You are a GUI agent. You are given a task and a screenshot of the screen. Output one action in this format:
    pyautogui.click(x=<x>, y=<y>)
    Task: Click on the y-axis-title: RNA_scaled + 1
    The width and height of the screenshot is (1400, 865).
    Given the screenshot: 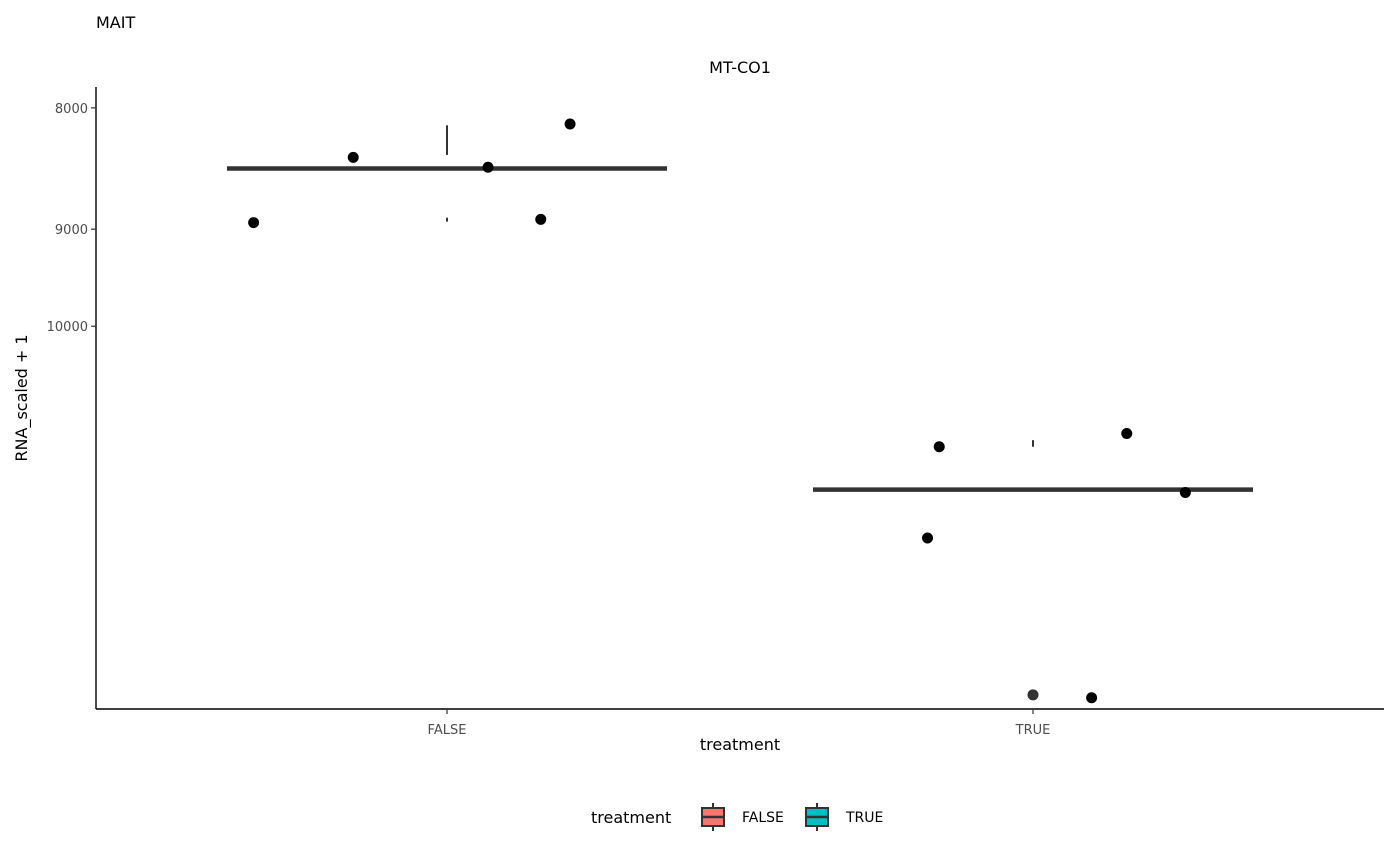 What is the action you would take?
    pyautogui.click(x=22, y=397)
    